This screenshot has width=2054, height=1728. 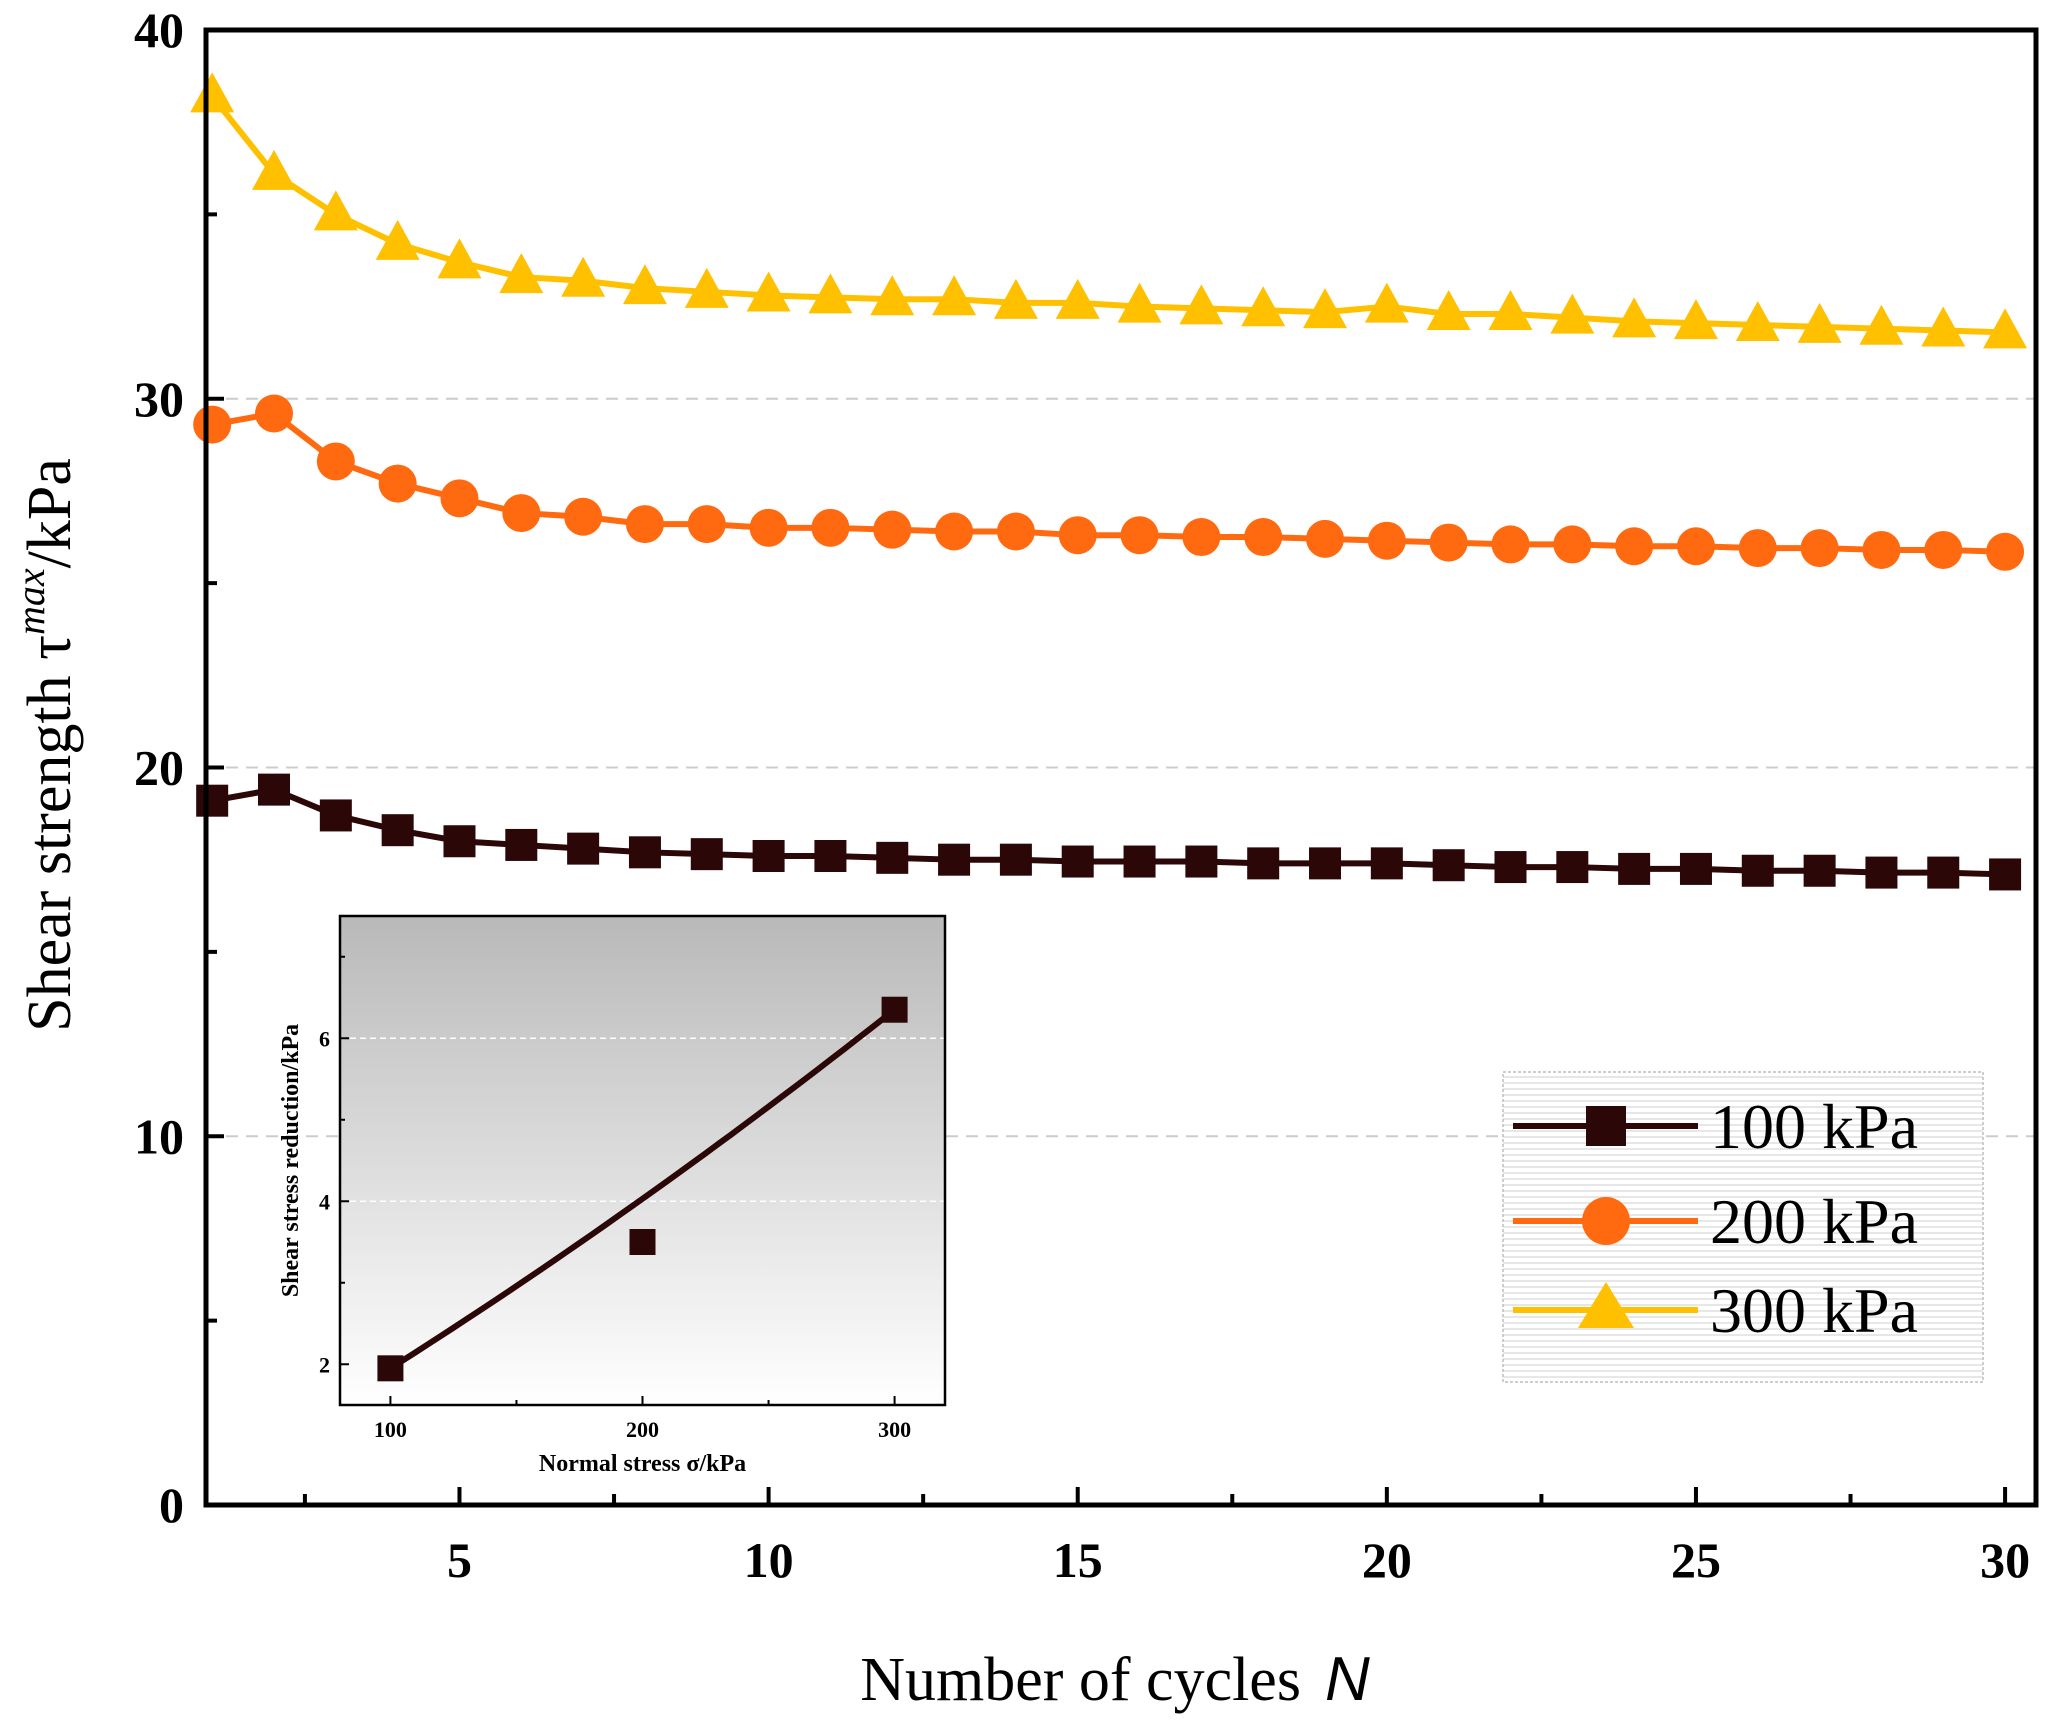 I want to click on inset-y-axis-title: Shear stress reduction/kPa, so click(x=291, y=1160).